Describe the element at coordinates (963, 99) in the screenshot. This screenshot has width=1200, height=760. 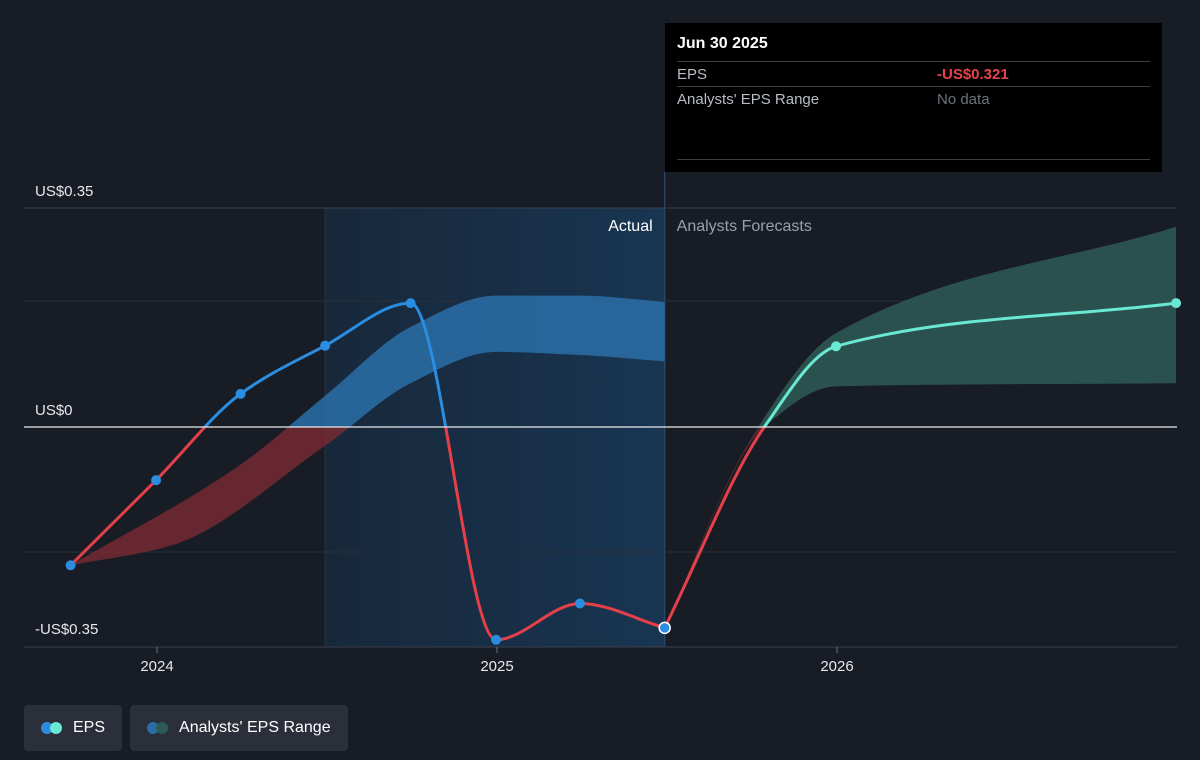
I see `tooltip-range-value: No data` at that location.